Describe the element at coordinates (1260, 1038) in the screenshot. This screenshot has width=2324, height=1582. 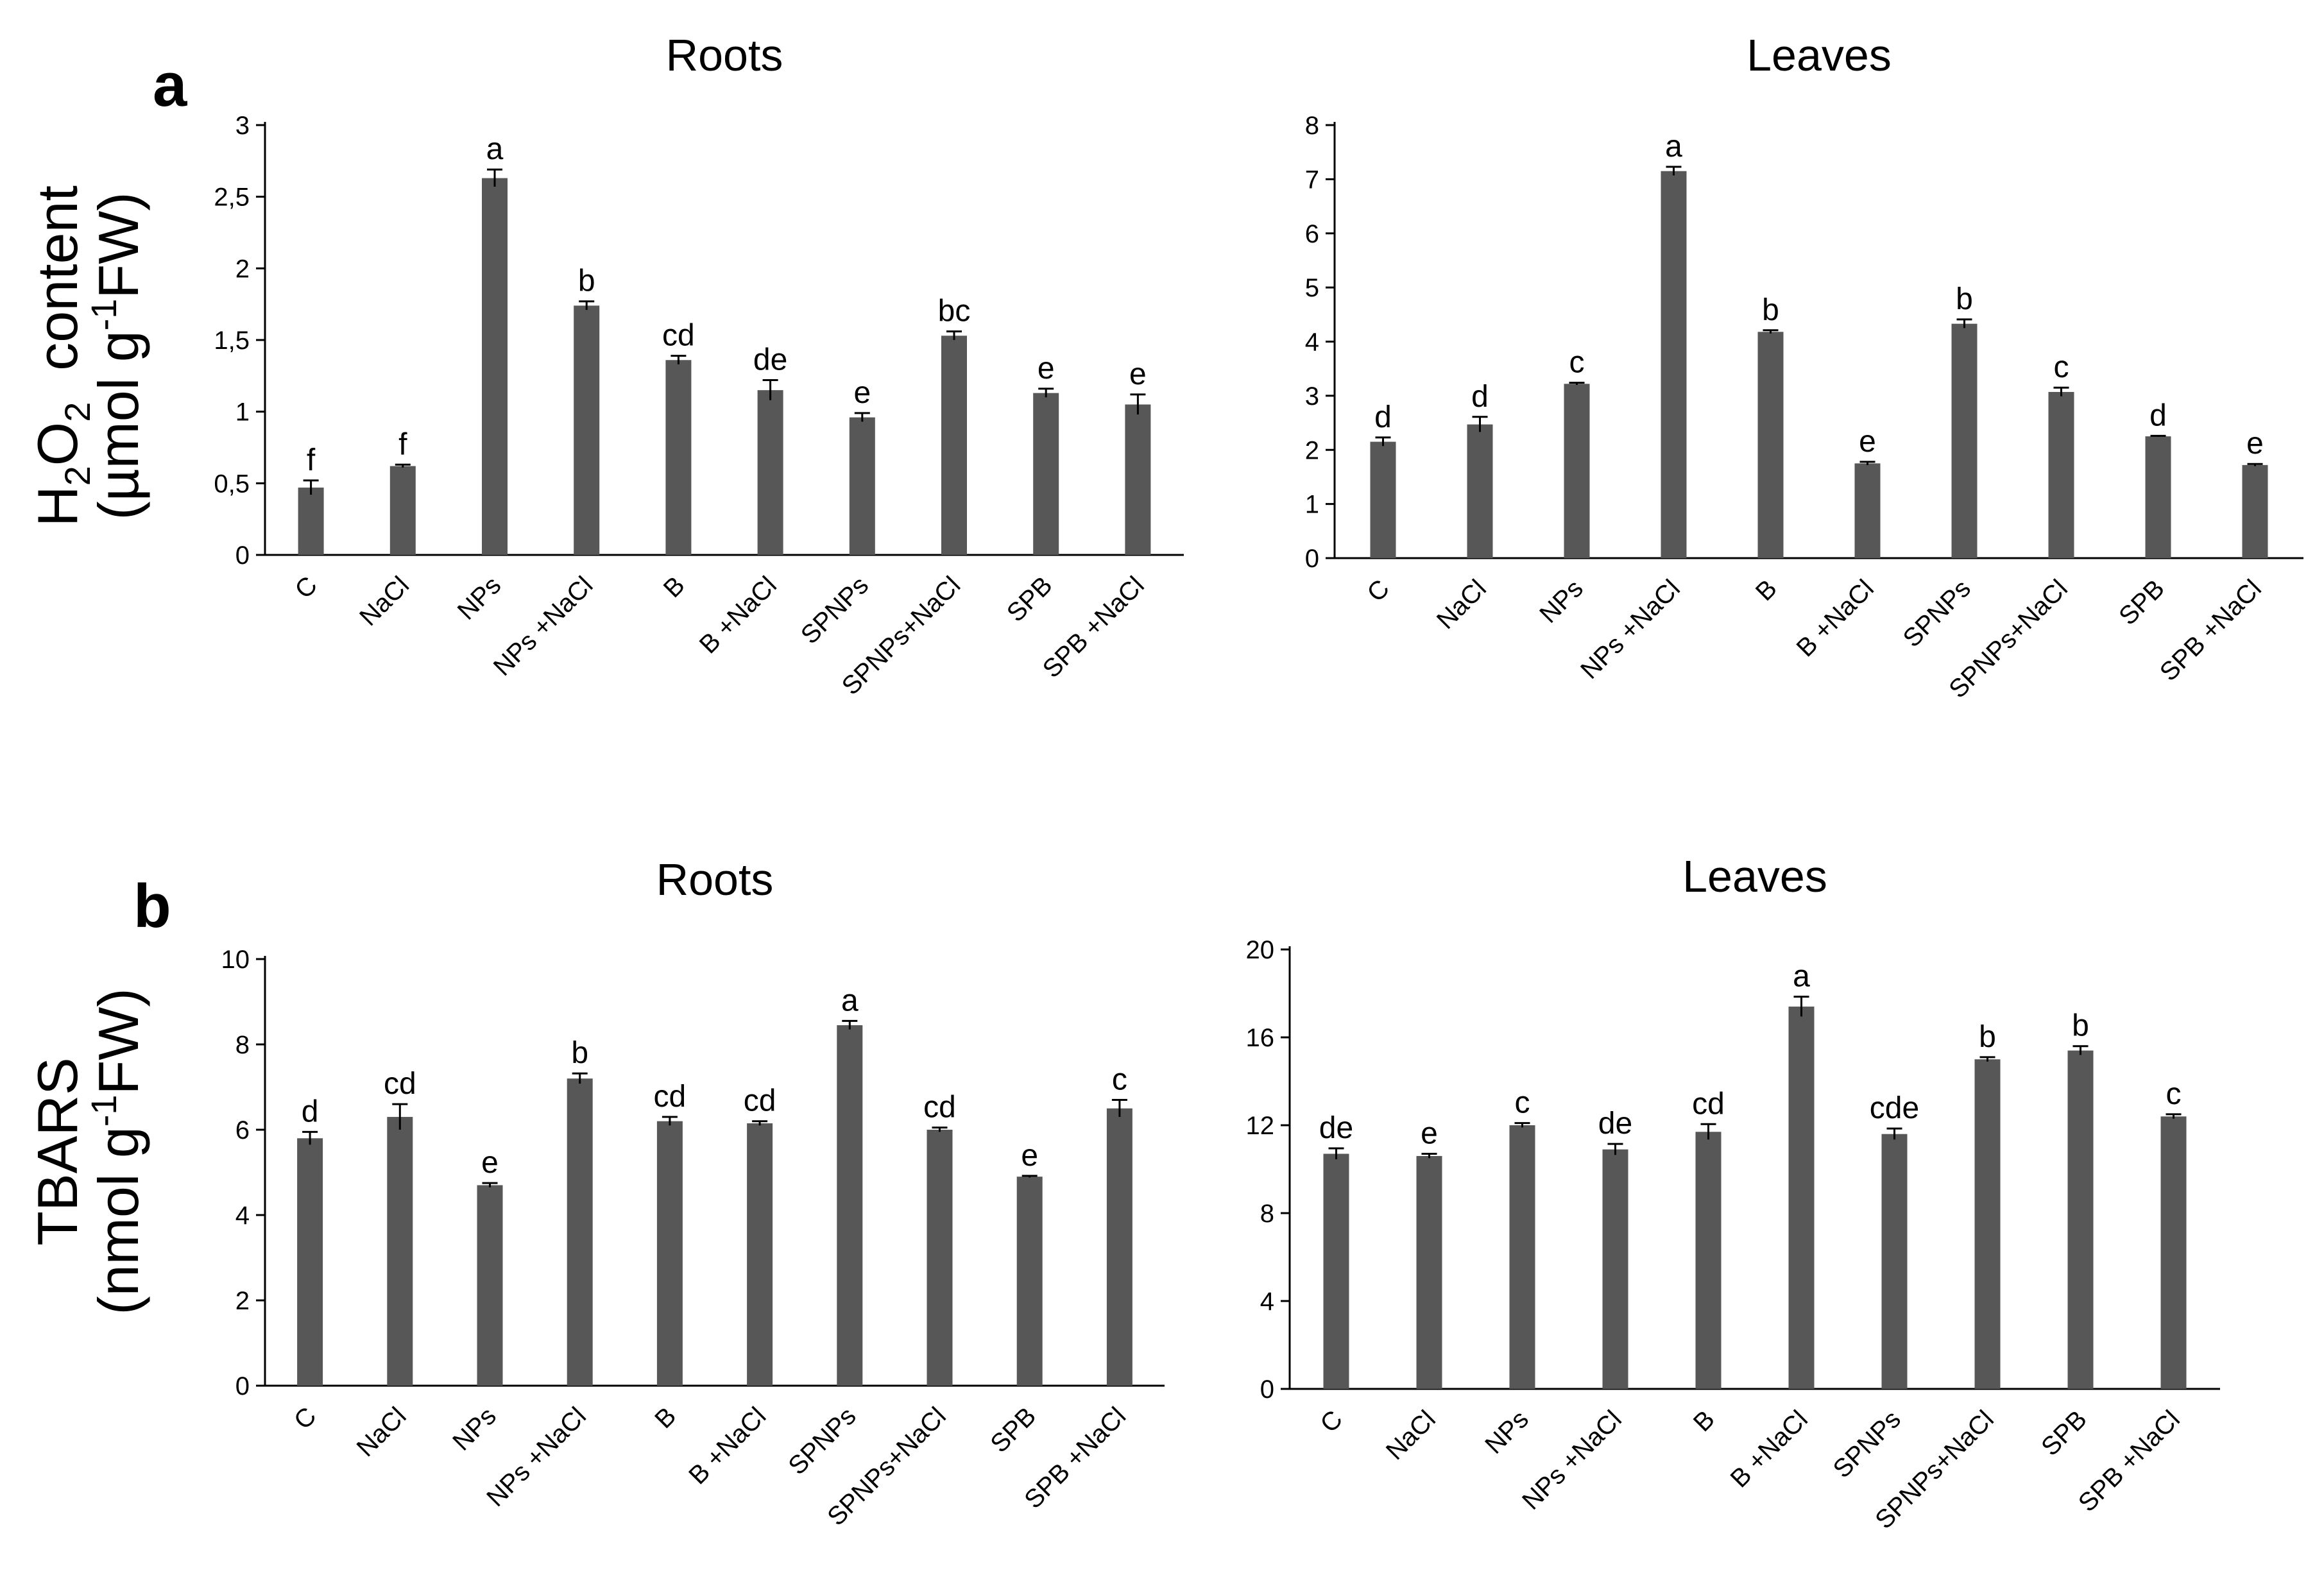
I see `y-tick-label: 16` at that location.